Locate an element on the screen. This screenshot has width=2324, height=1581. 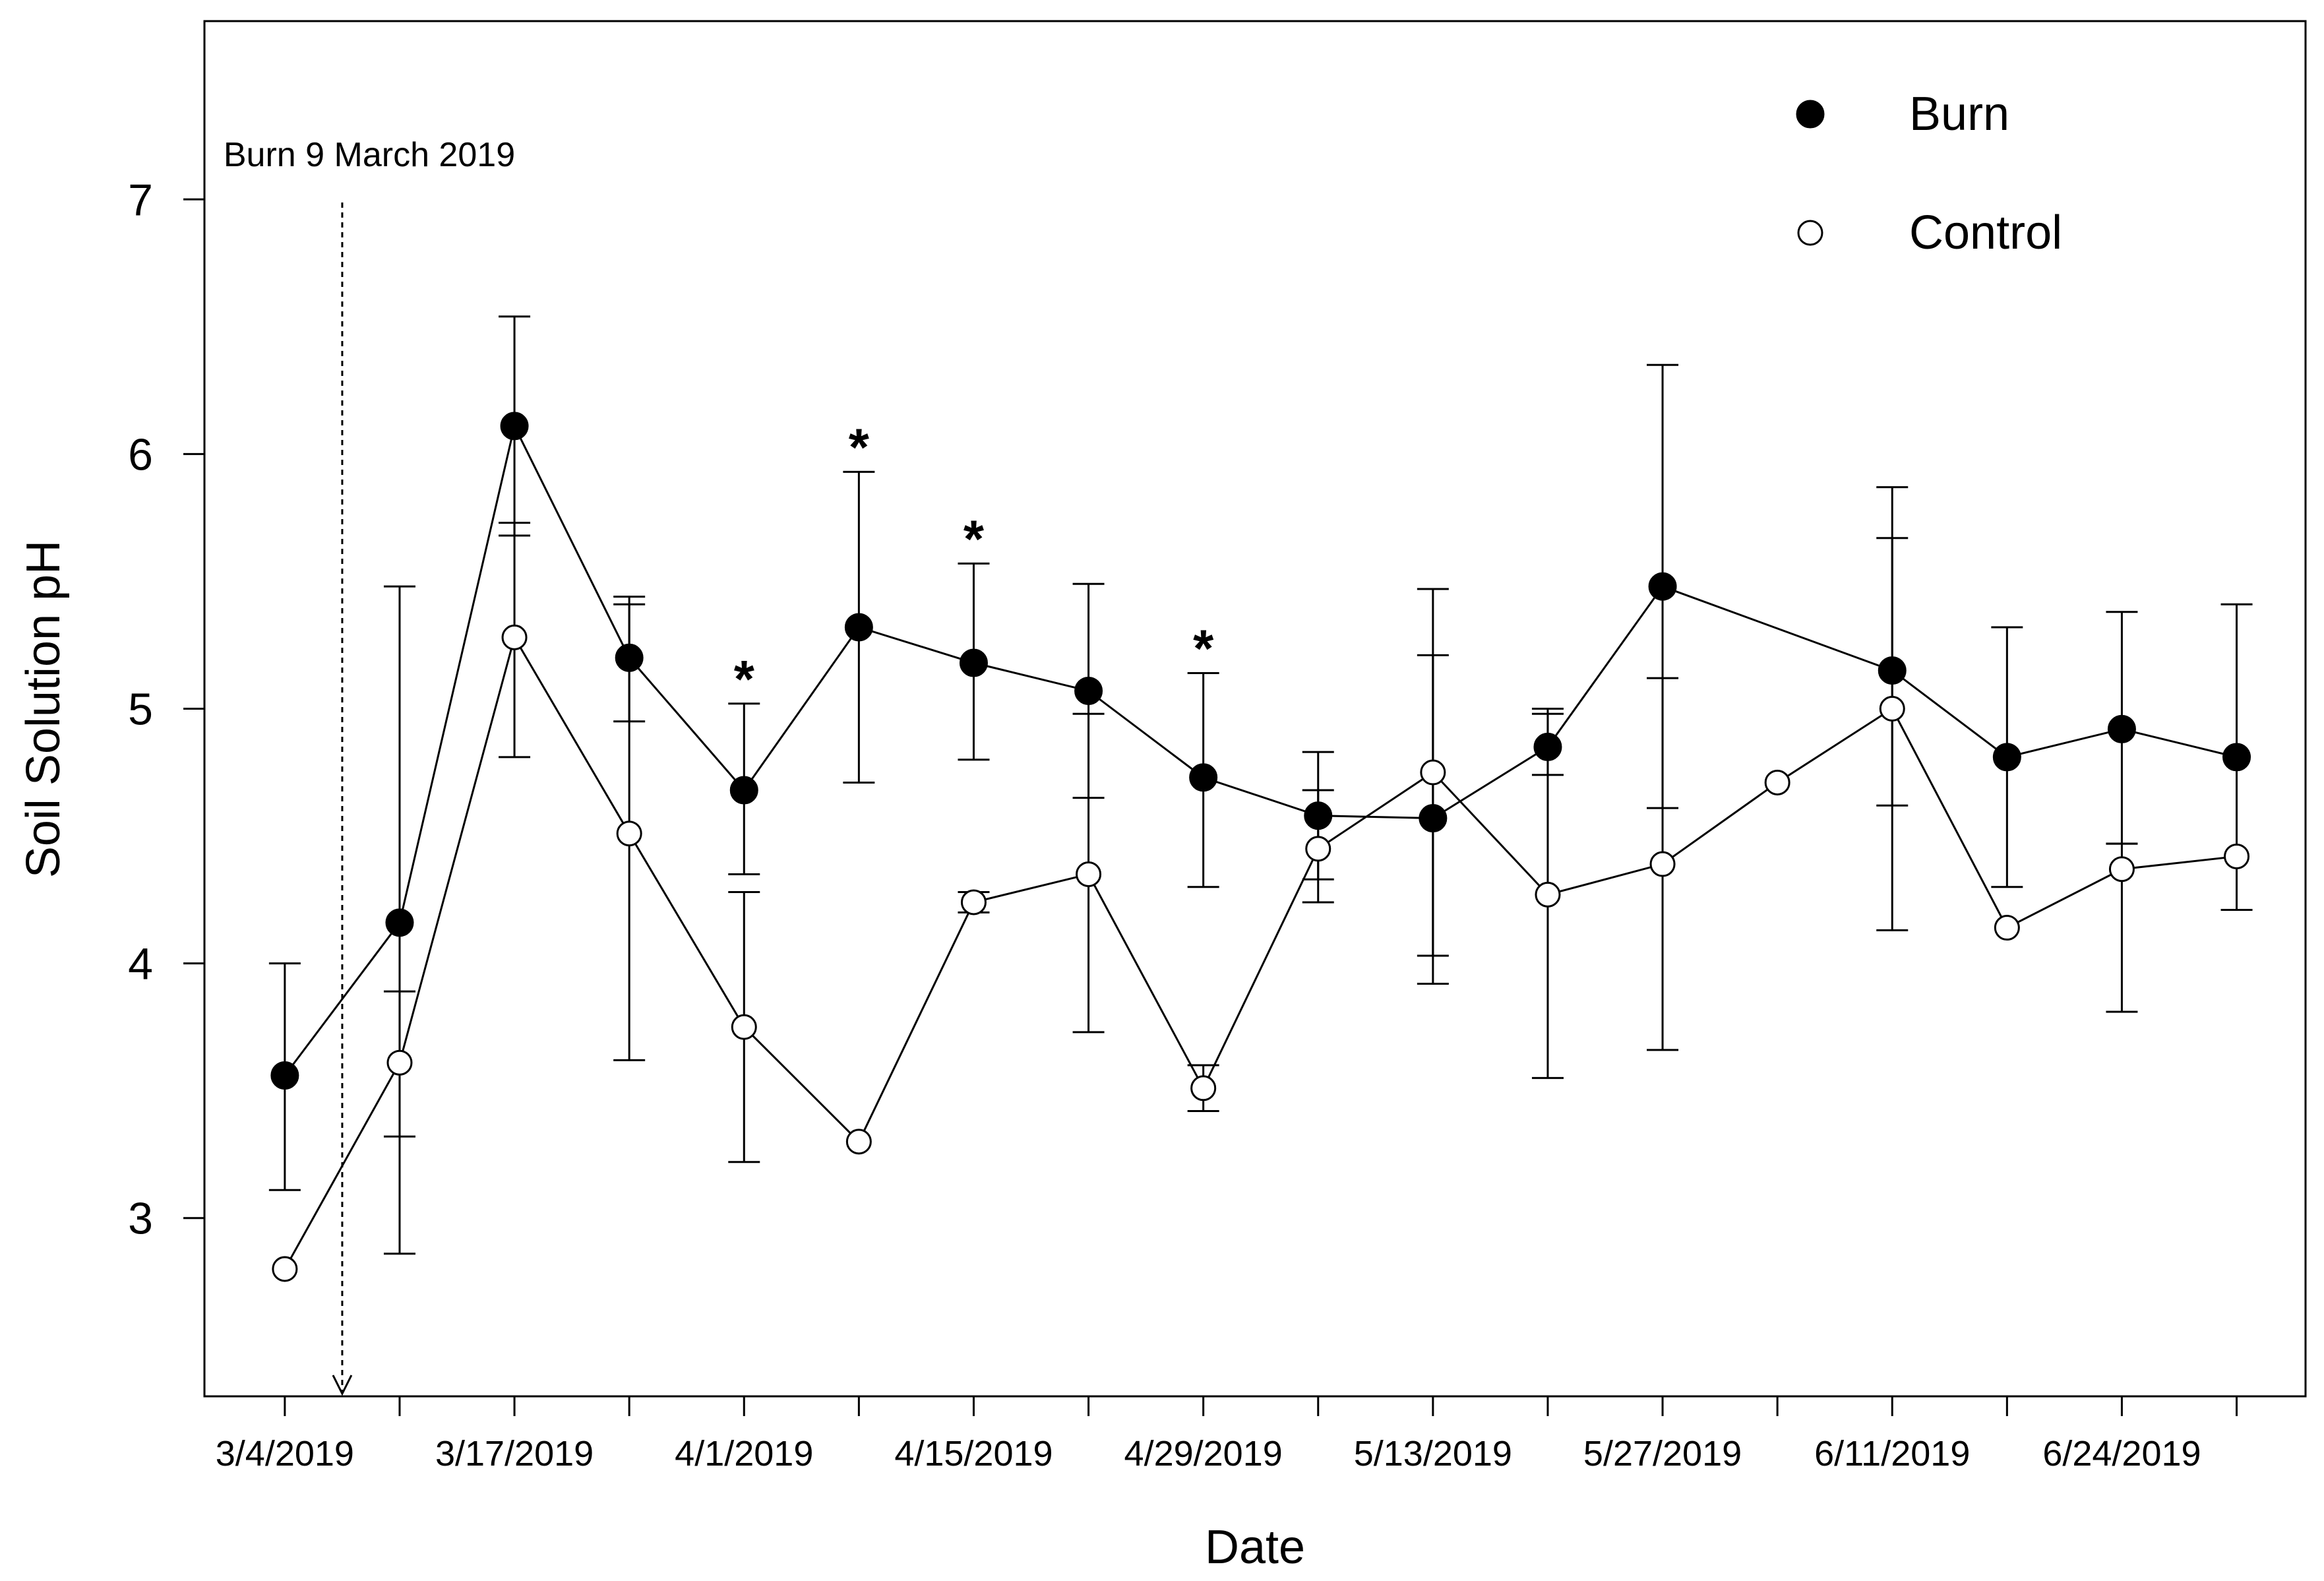
y-tick-label: 6 is located at coordinates (140, 454).